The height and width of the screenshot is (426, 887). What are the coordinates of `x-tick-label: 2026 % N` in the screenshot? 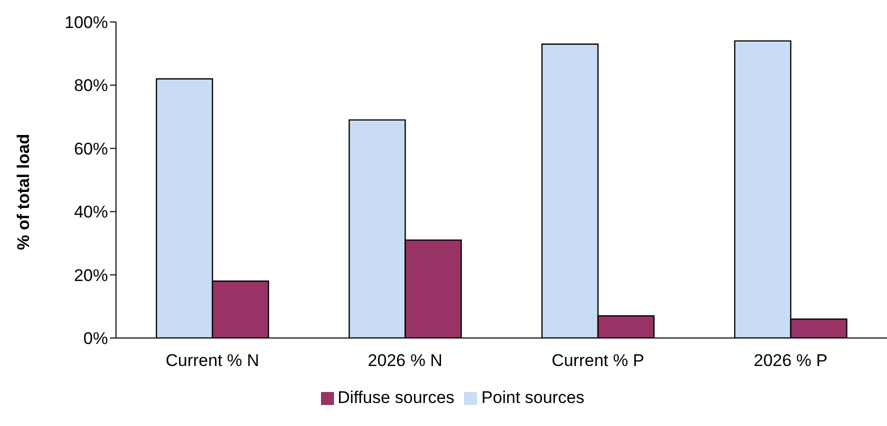 It's located at (405, 360).